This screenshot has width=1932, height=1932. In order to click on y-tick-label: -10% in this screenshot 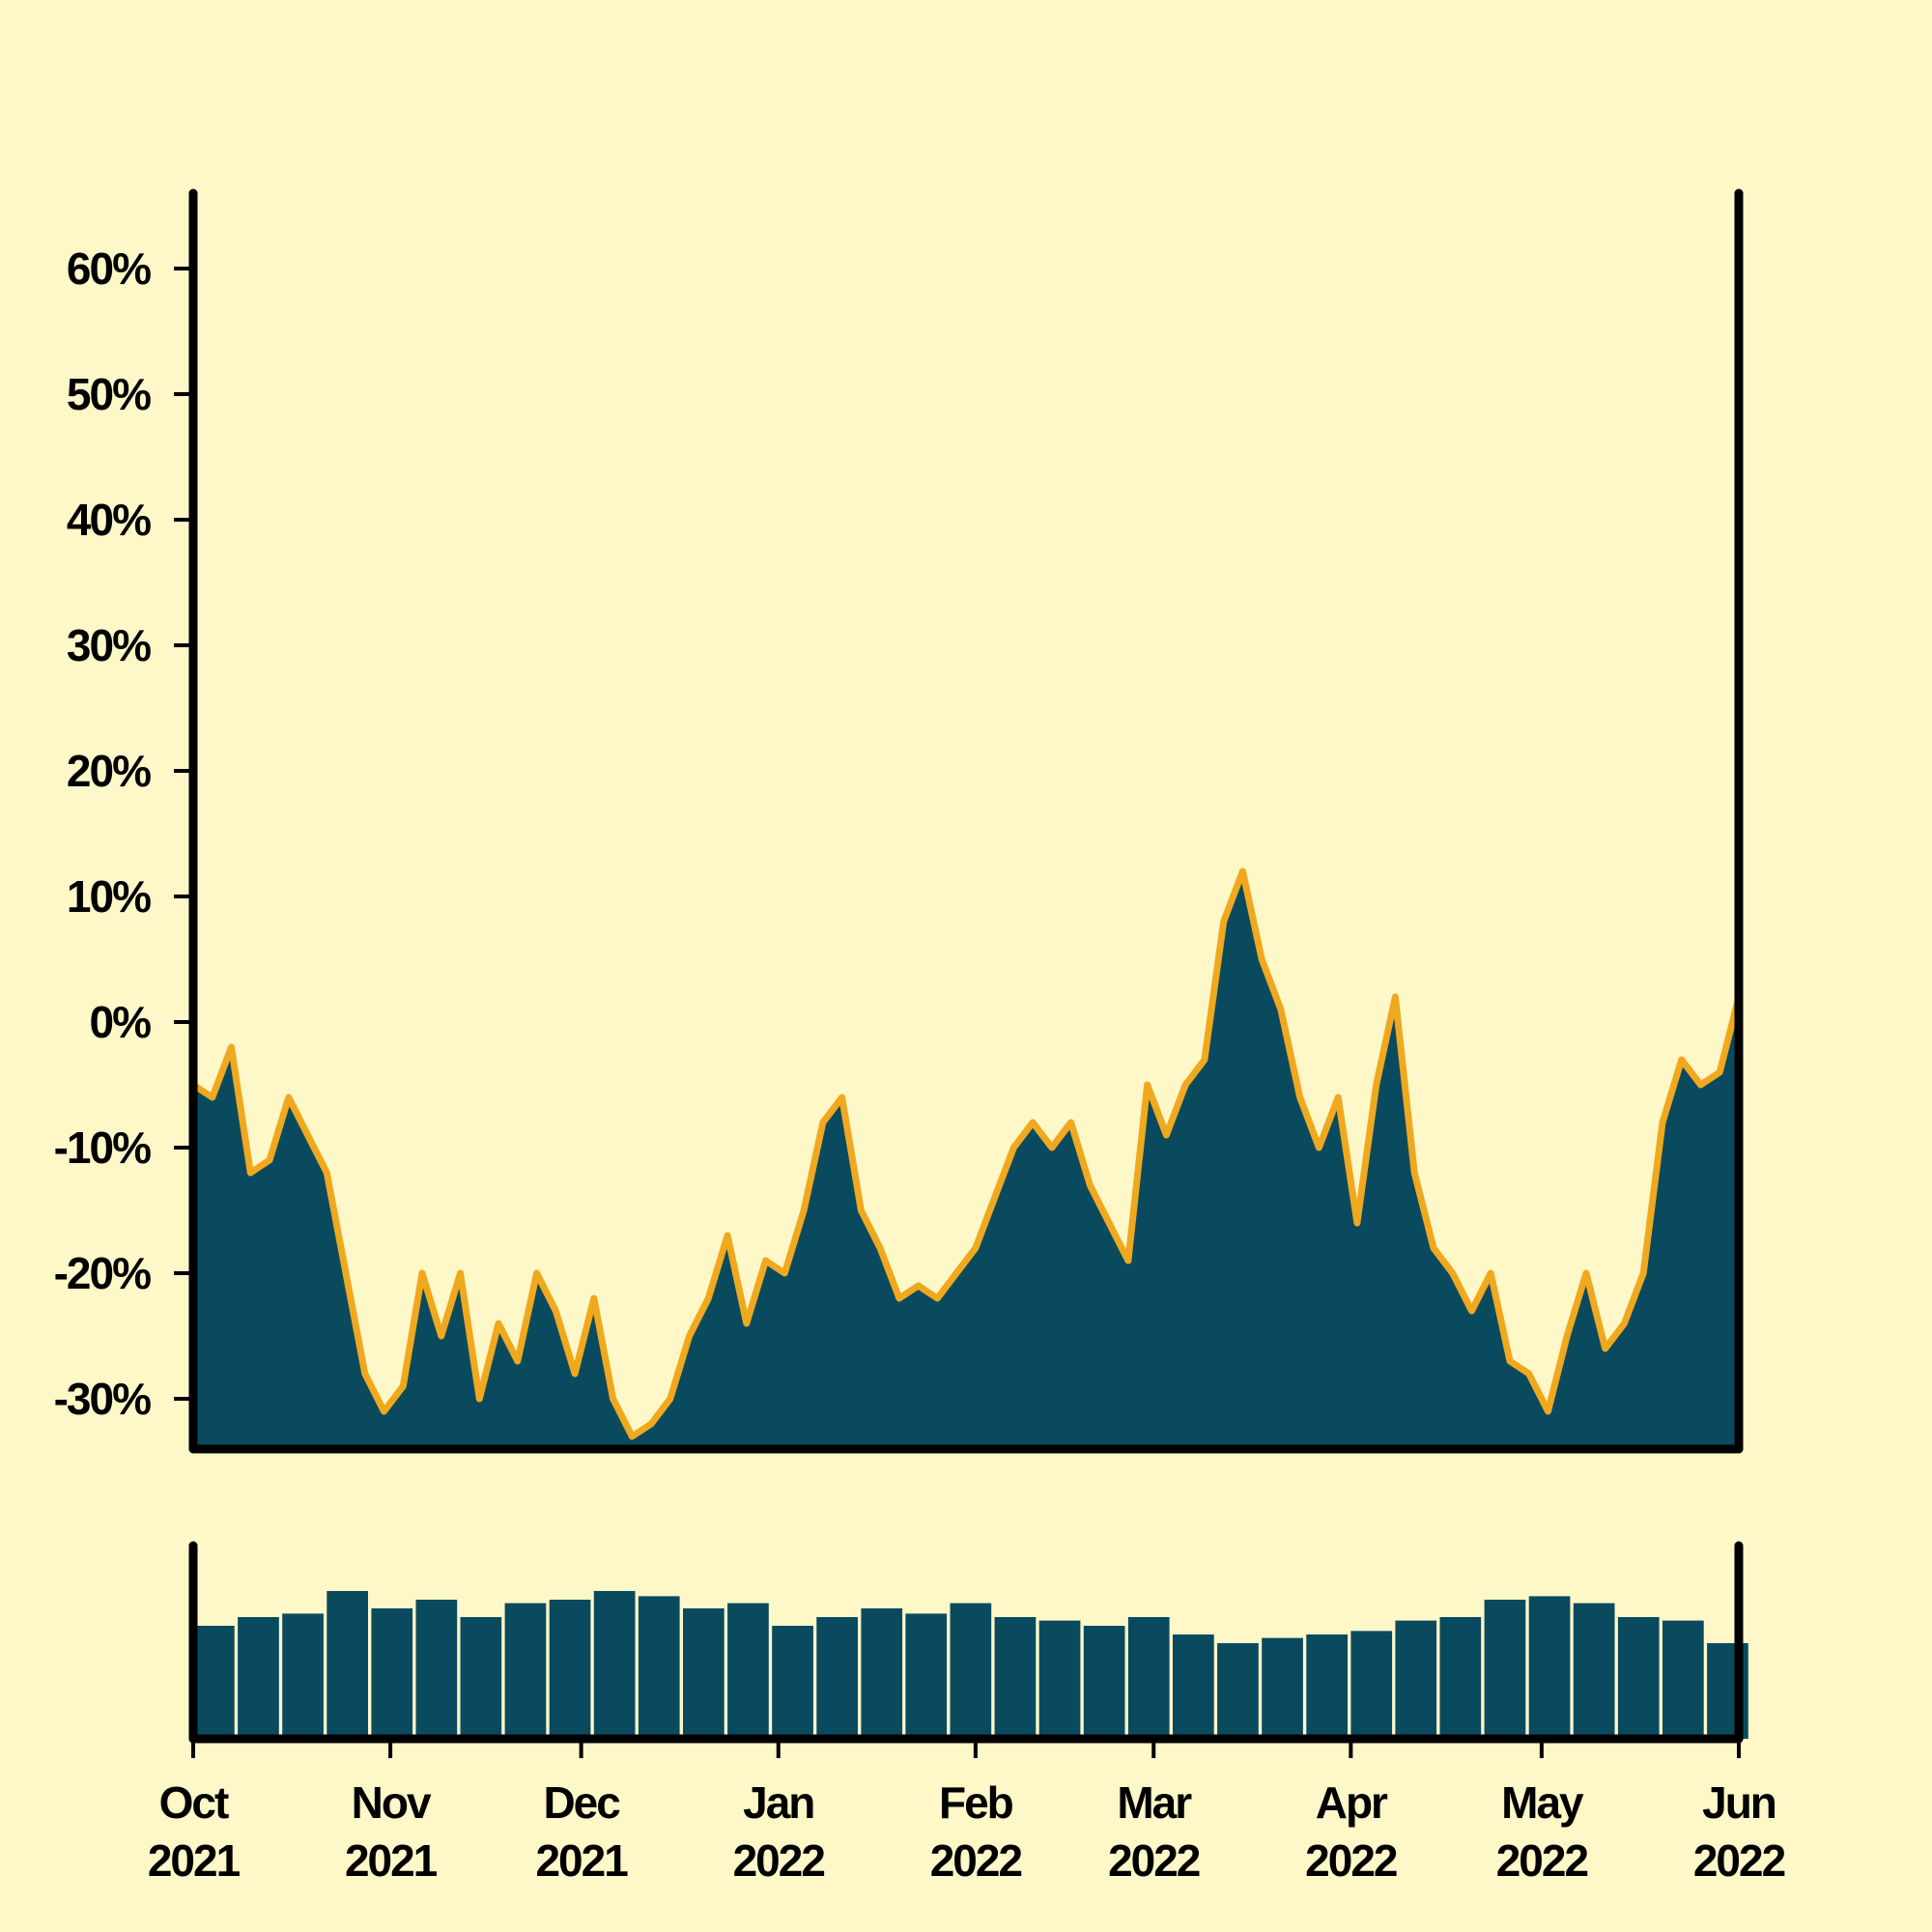, I will do `click(102, 1147)`.